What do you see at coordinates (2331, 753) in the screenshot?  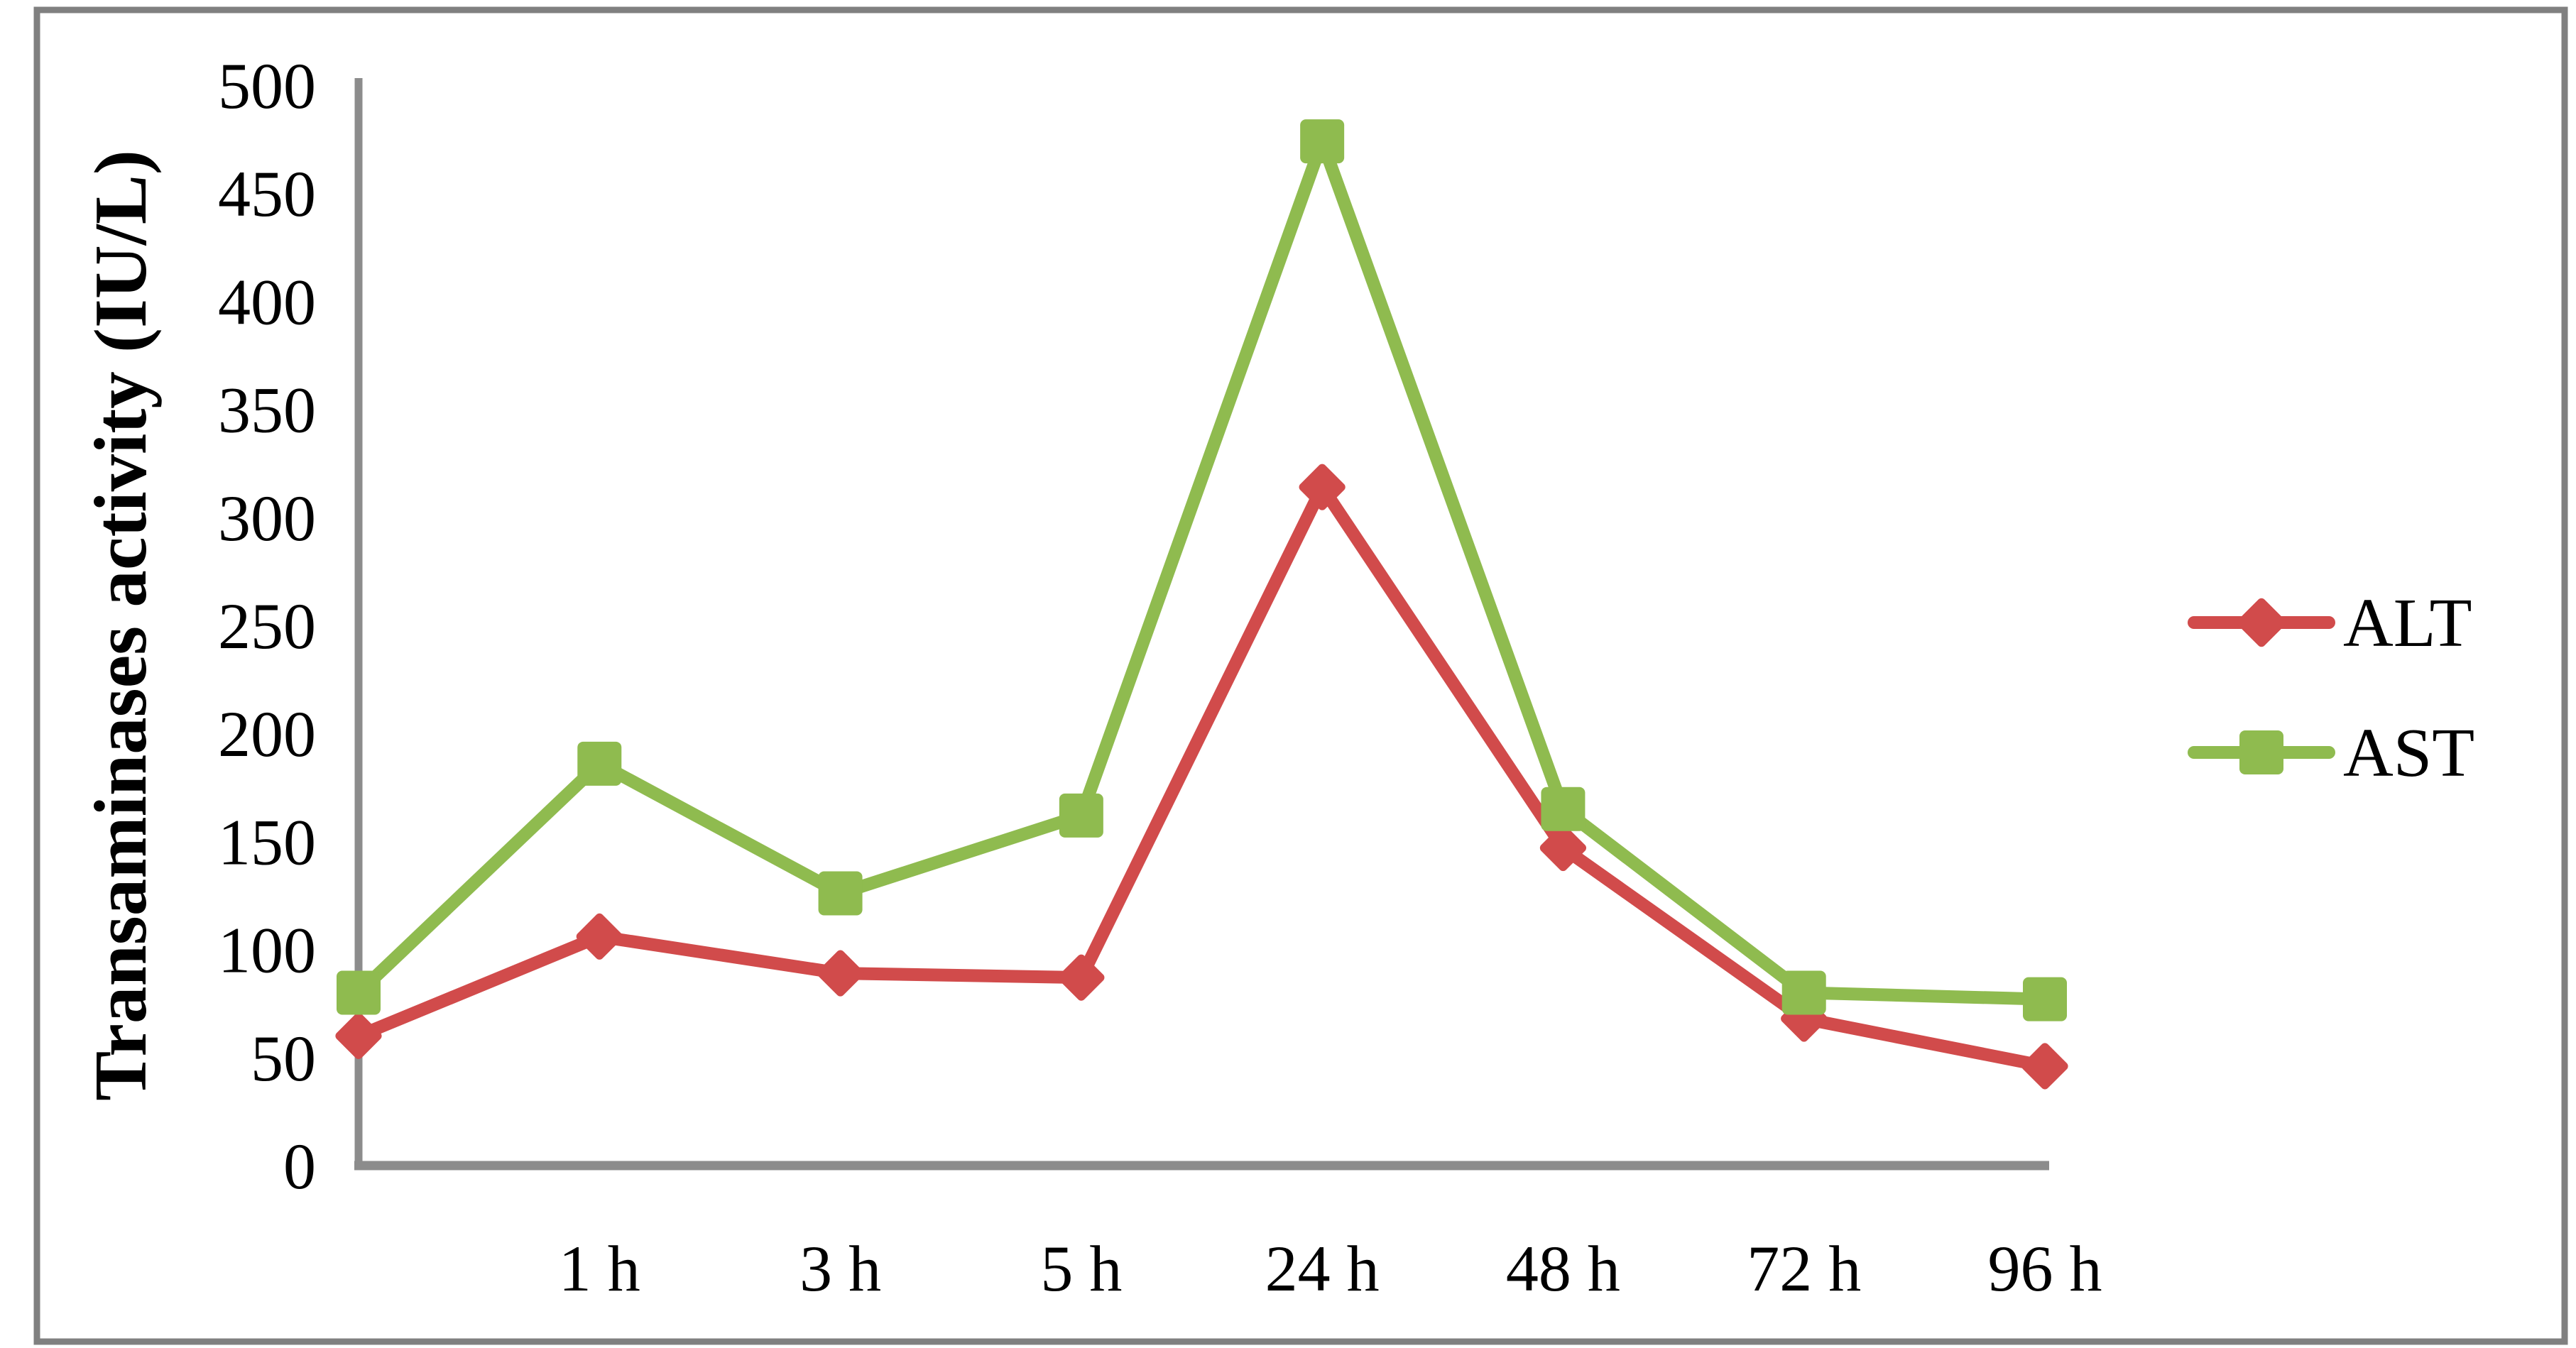 I see `legend-item-ast: AST` at bounding box center [2331, 753].